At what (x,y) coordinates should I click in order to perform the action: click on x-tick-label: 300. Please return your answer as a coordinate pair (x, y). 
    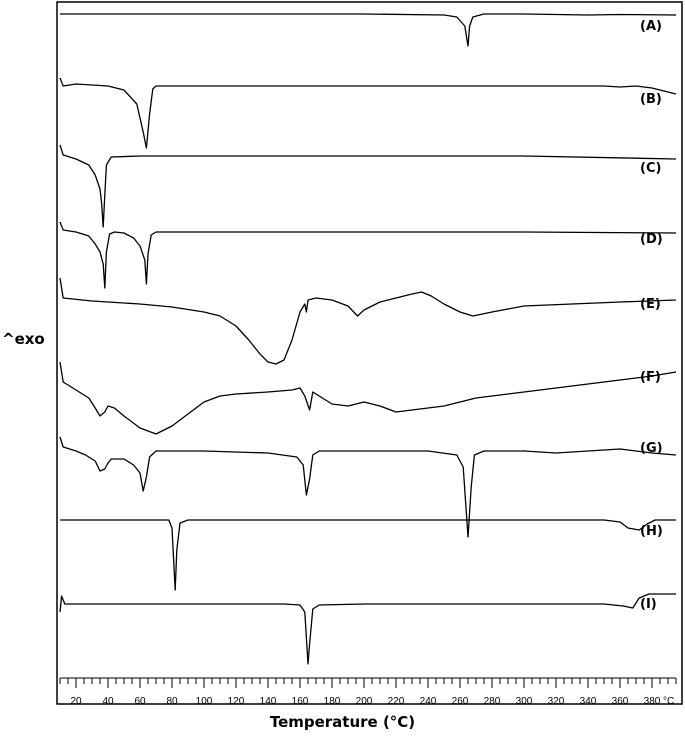
    Looking at the image, I should click on (524, 701).